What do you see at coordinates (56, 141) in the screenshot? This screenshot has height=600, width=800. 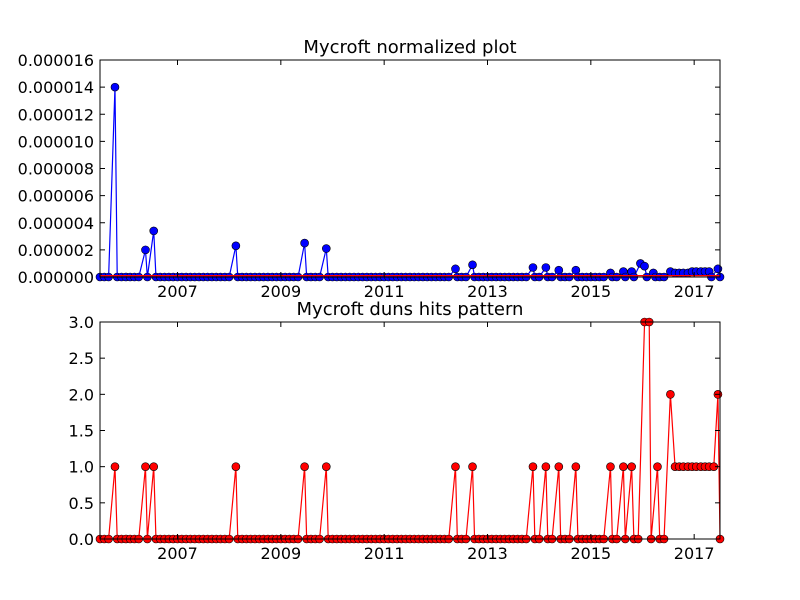 I see `normalized-plot-y-tick-label: 0.000010` at bounding box center [56, 141].